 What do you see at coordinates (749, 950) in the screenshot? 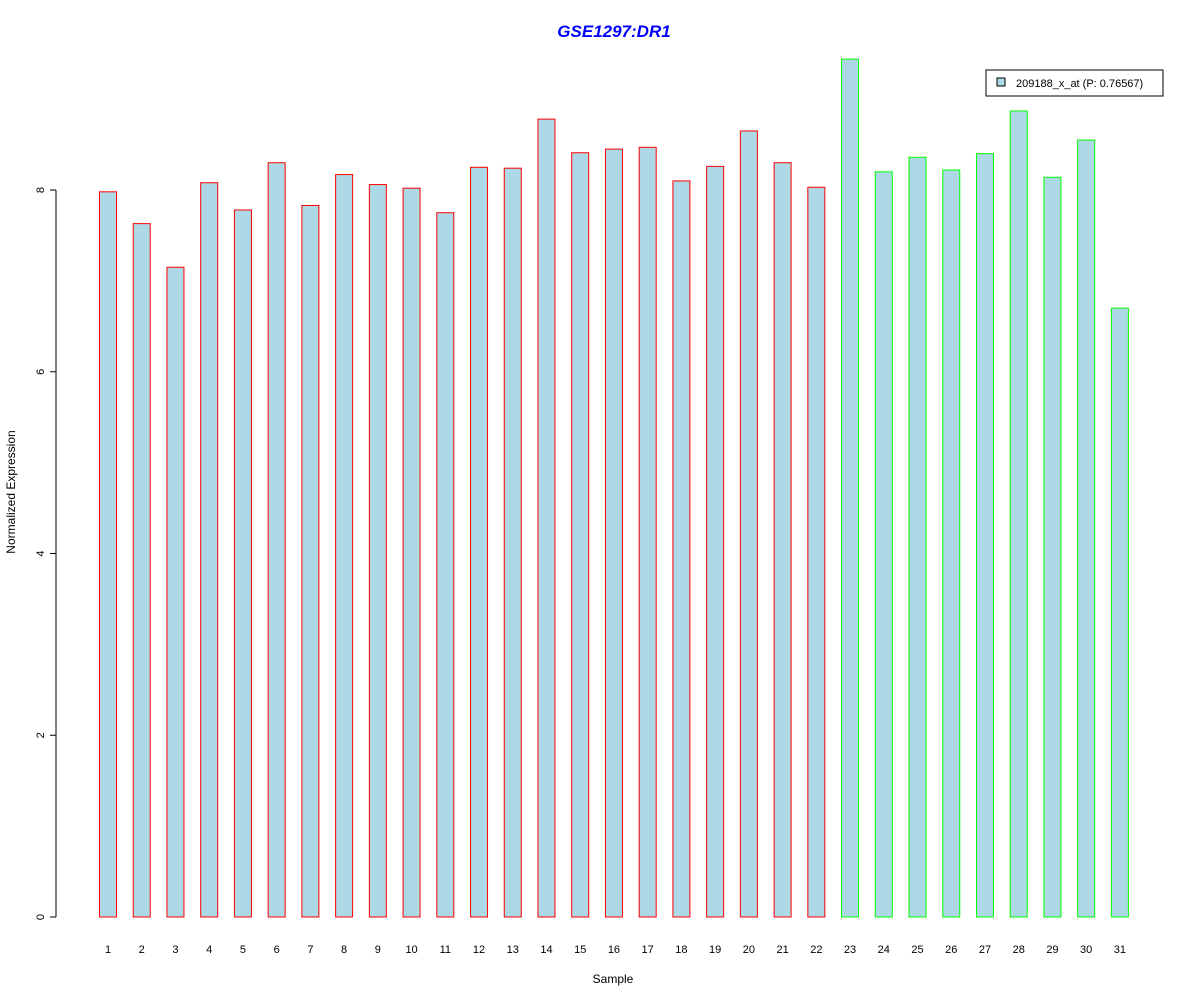
I see `x-tick-label: 20` at bounding box center [749, 950].